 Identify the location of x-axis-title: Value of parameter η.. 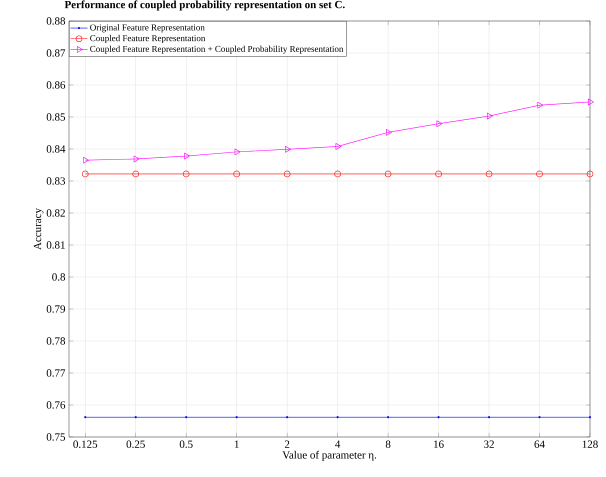
(329, 455).